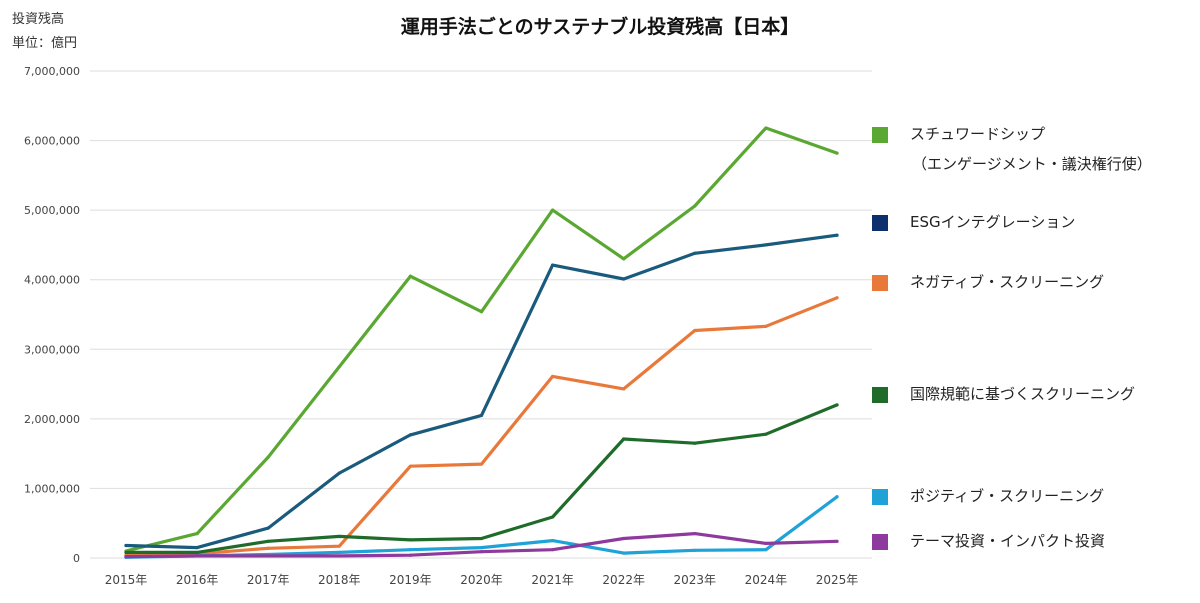 This screenshot has width=1200, height=603. What do you see at coordinates (52, 141) in the screenshot?
I see `y-tick-label: 6,000,000` at bounding box center [52, 141].